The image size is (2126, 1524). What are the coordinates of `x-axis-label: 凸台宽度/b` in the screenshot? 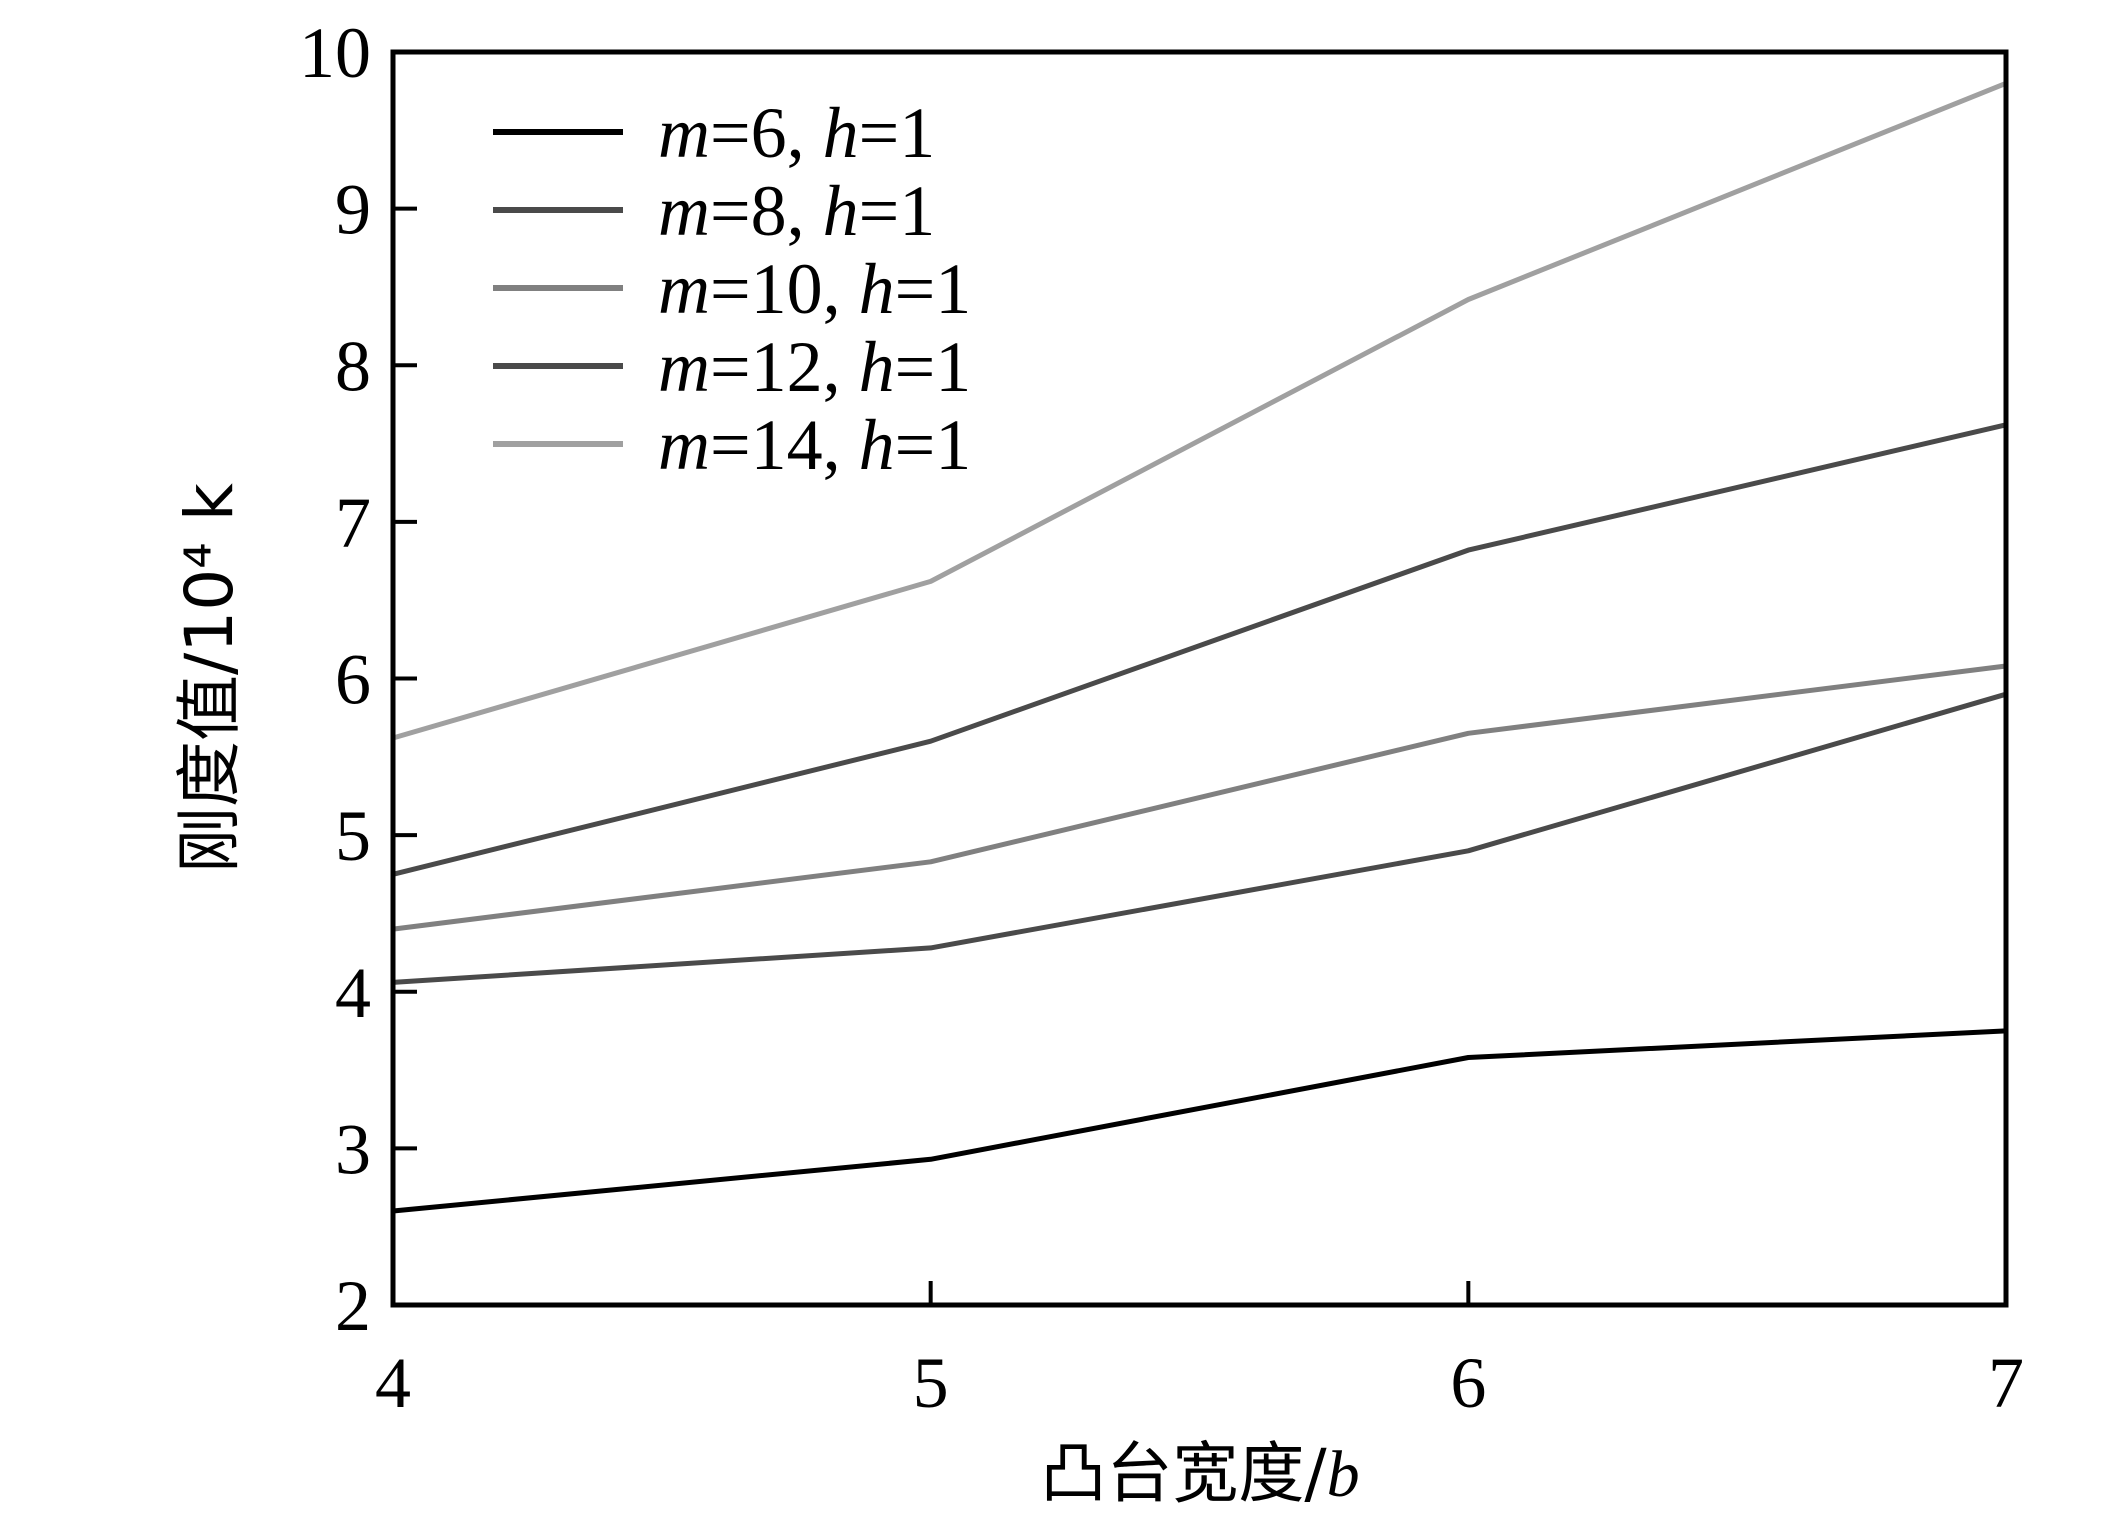 It's located at (1199, 1473).